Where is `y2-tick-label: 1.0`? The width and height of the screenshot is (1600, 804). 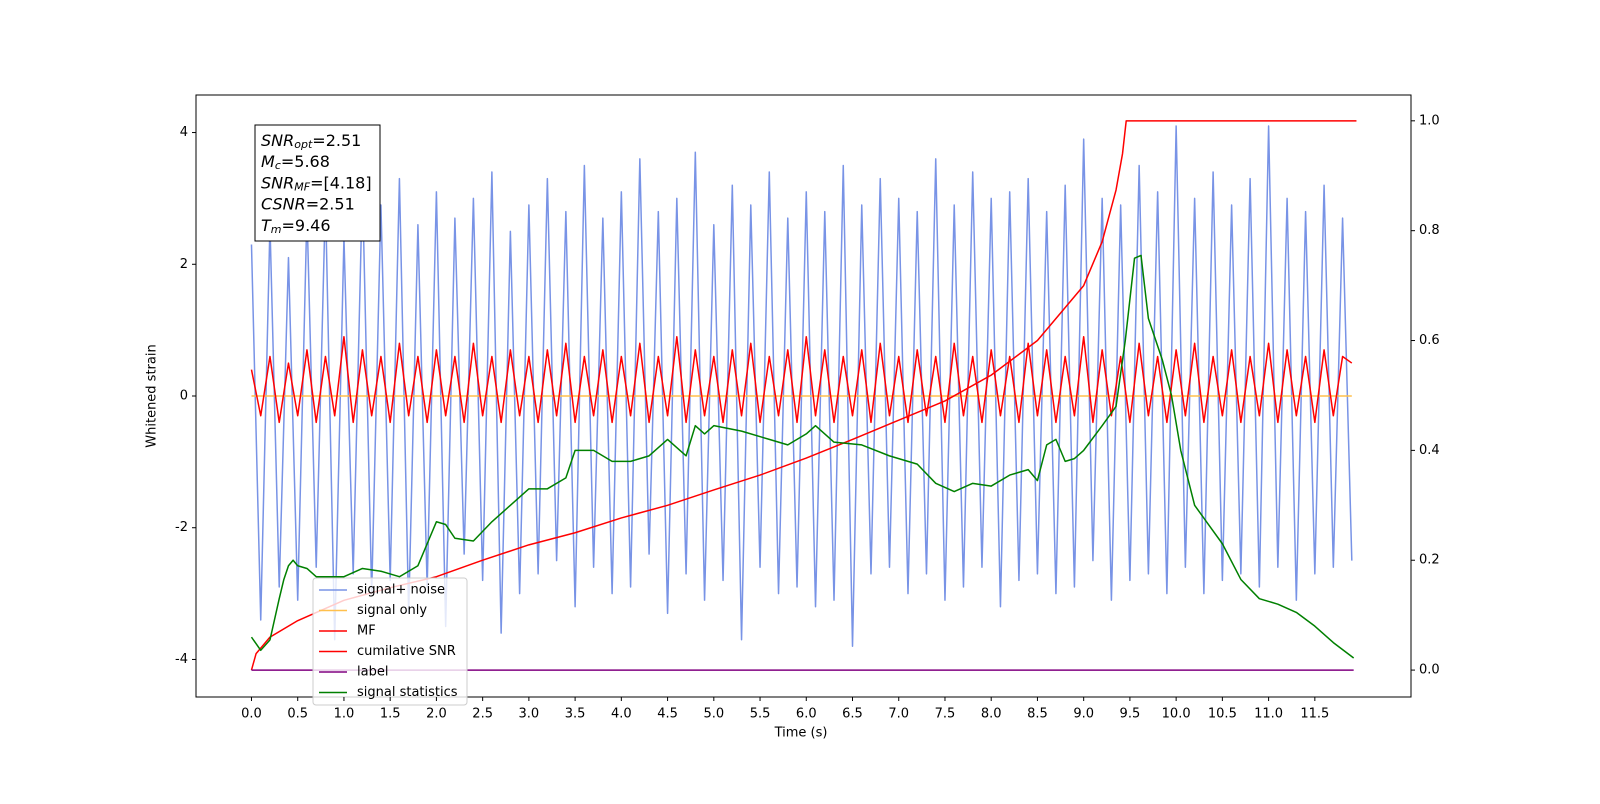 y2-tick-label: 1.0 is located at coordinates (1429, 120).